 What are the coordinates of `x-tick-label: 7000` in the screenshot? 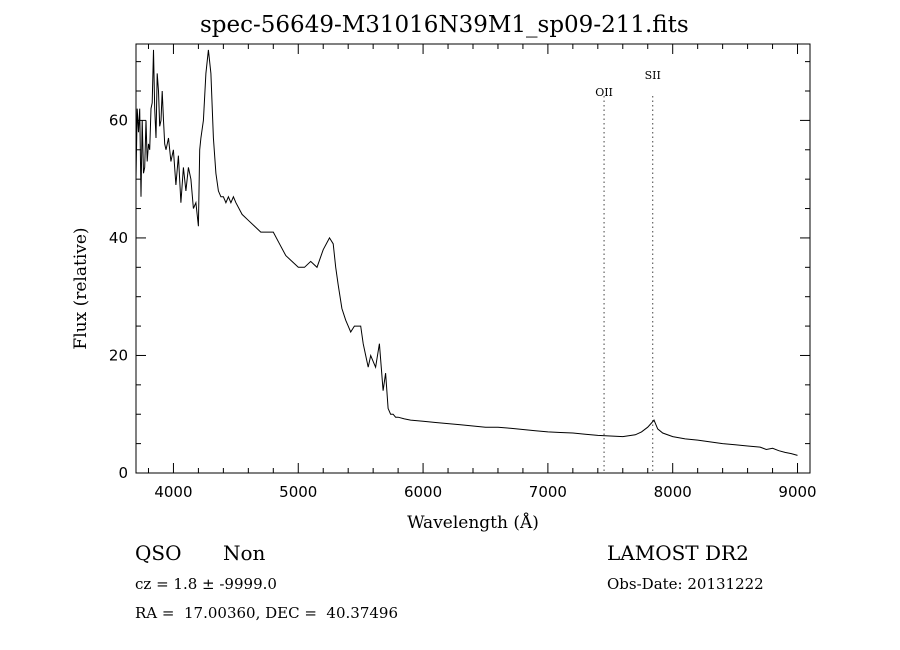 It's located at (548, 492).